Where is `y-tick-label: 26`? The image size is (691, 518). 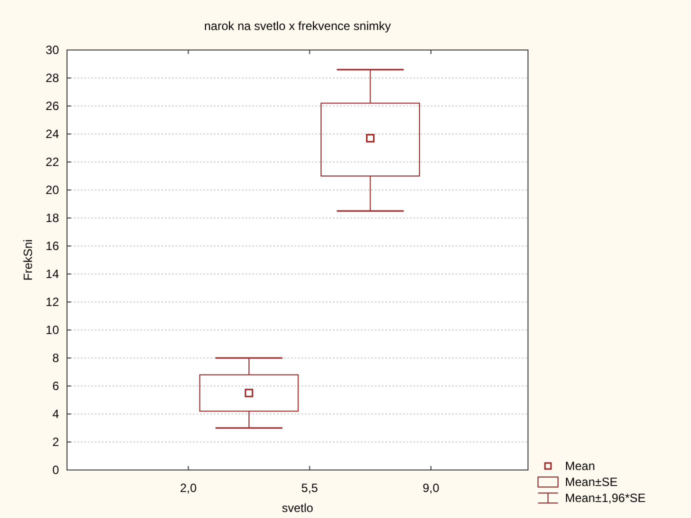
y-tick-label: 26 is located at coordinates (53, 106).